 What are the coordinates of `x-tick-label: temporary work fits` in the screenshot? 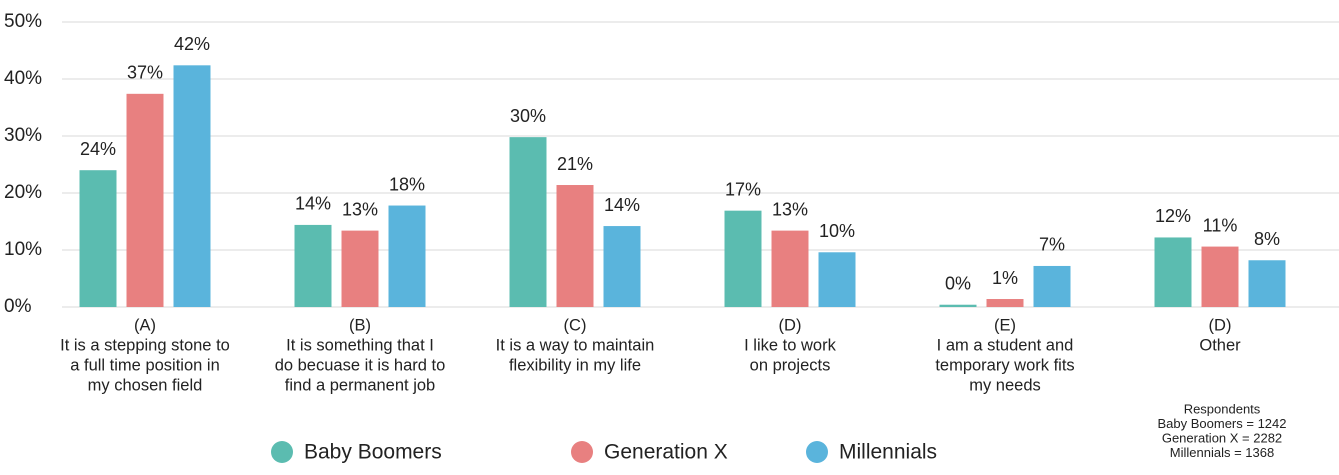 It's located at (1004, 365).